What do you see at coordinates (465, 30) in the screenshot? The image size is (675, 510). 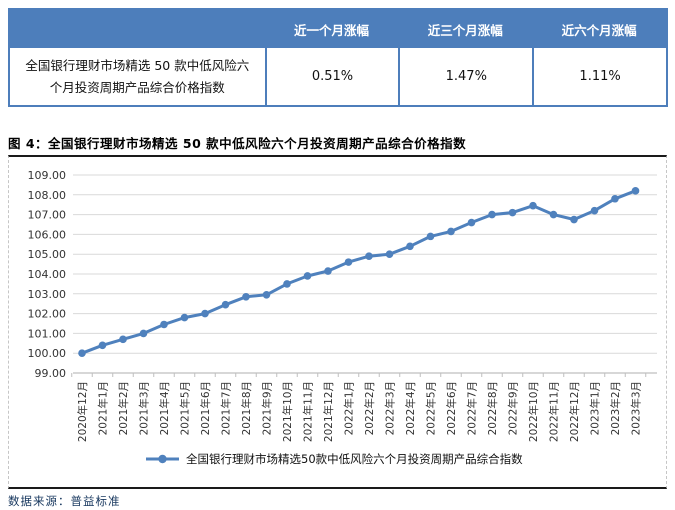 I see `header-3m-change: 近三个月涨幅` at bounding box center [465, 30].